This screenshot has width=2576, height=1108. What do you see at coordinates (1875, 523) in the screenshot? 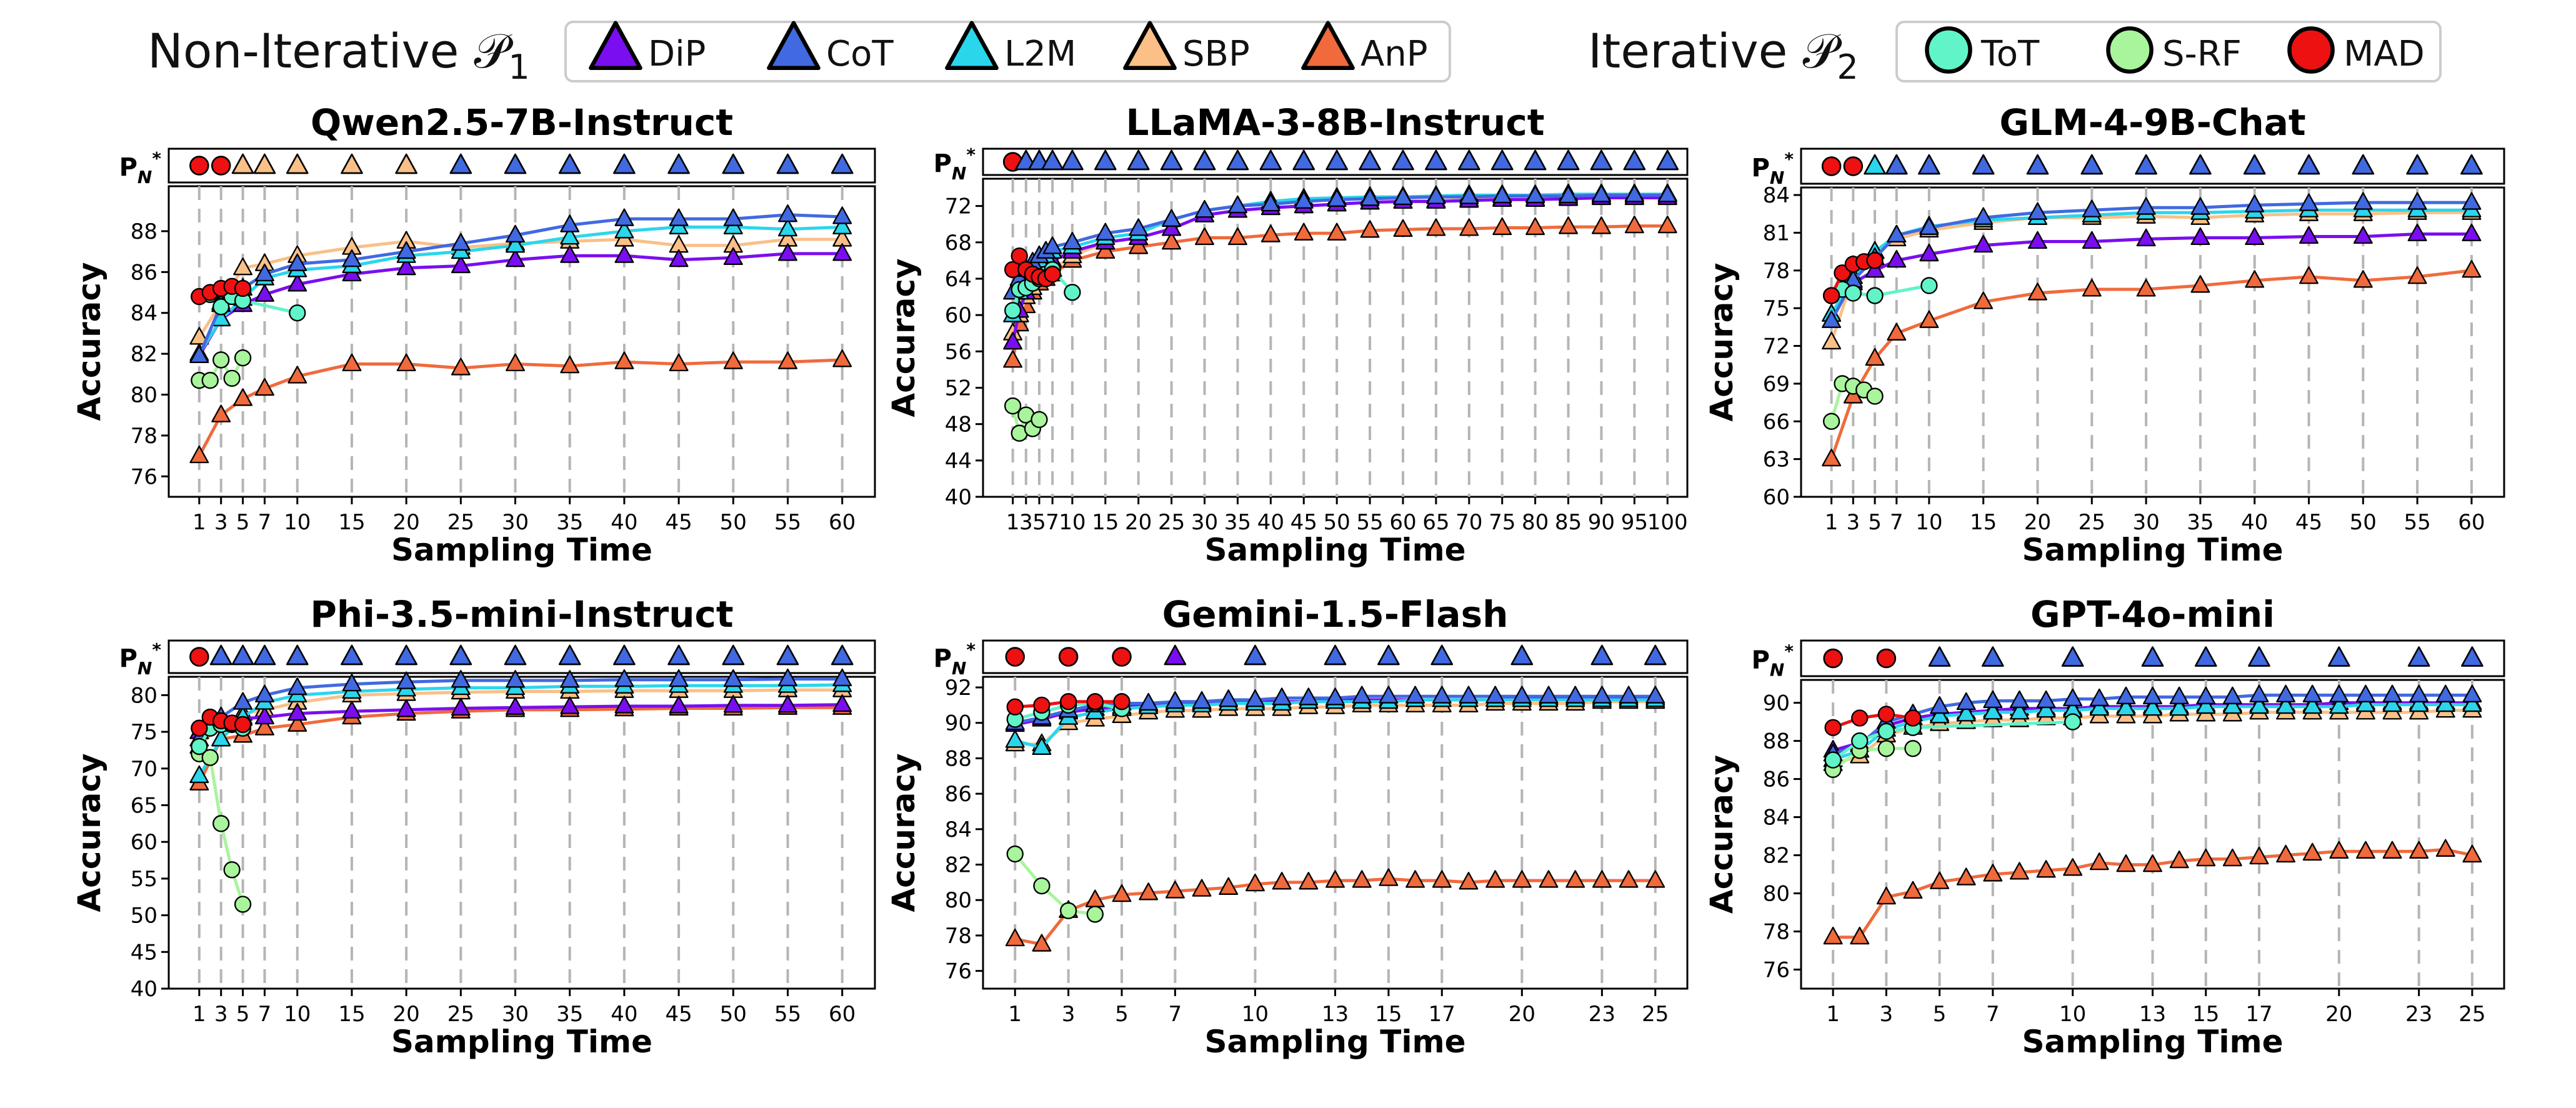
I see `x-tick-label: 5` at bounding box center [1875, 523].